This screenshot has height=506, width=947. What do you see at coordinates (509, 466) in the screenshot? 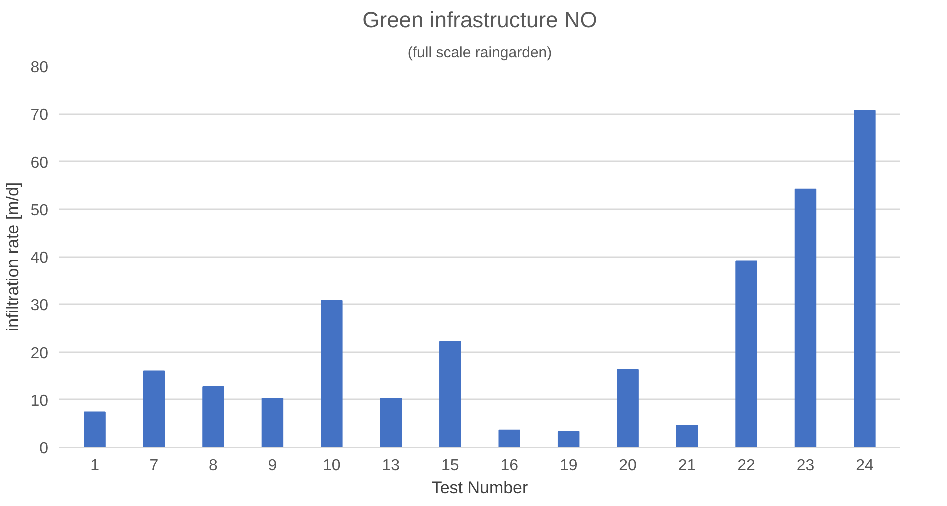
I see `x-tick-label: 16` at bounding box center [509, 466].